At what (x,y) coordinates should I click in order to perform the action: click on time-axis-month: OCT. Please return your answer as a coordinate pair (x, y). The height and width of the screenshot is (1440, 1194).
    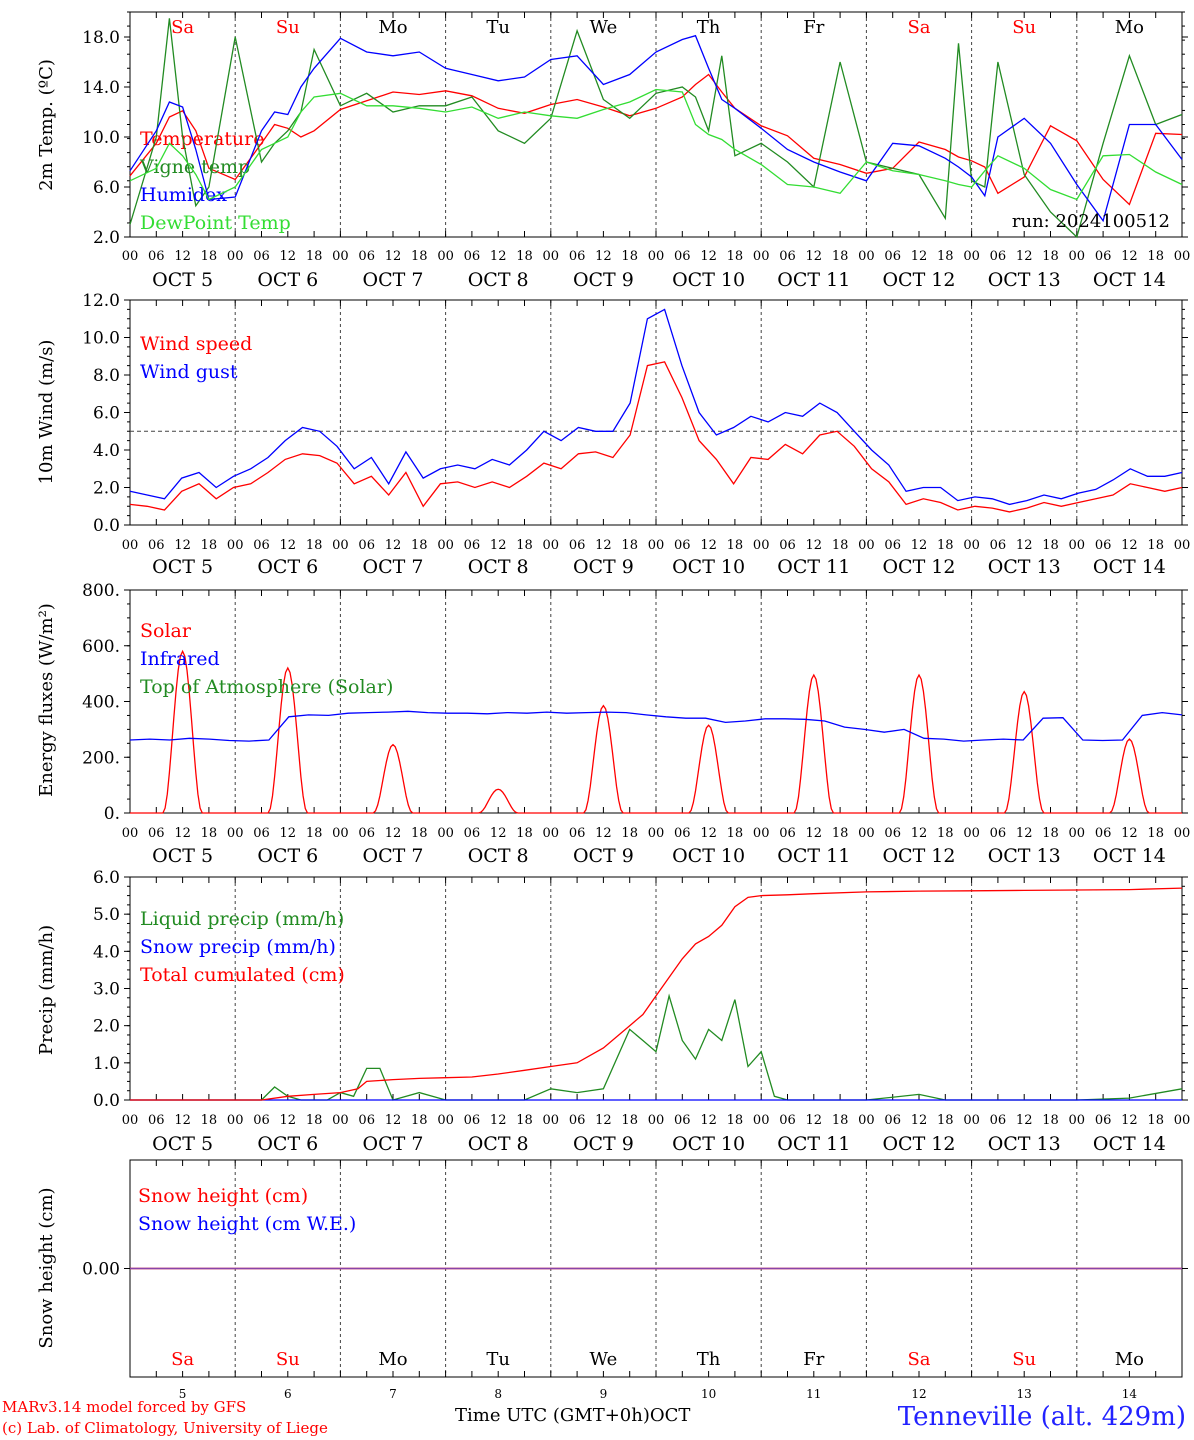
    Looking at the image, I should click on (670, 1415).